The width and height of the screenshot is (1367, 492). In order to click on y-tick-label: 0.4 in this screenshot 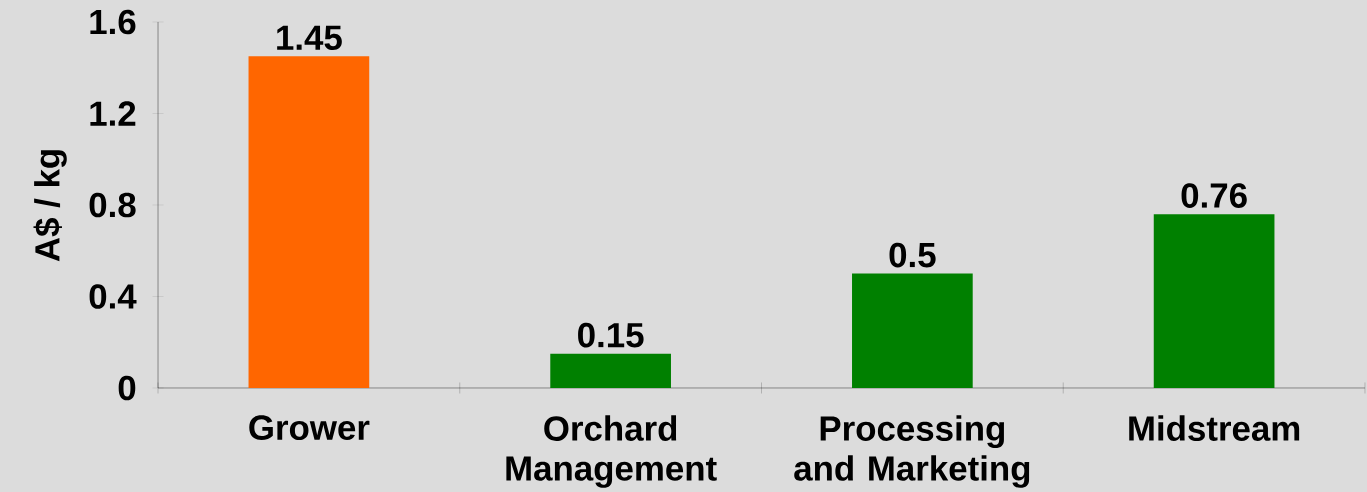, I will do `click(113, 296)`.